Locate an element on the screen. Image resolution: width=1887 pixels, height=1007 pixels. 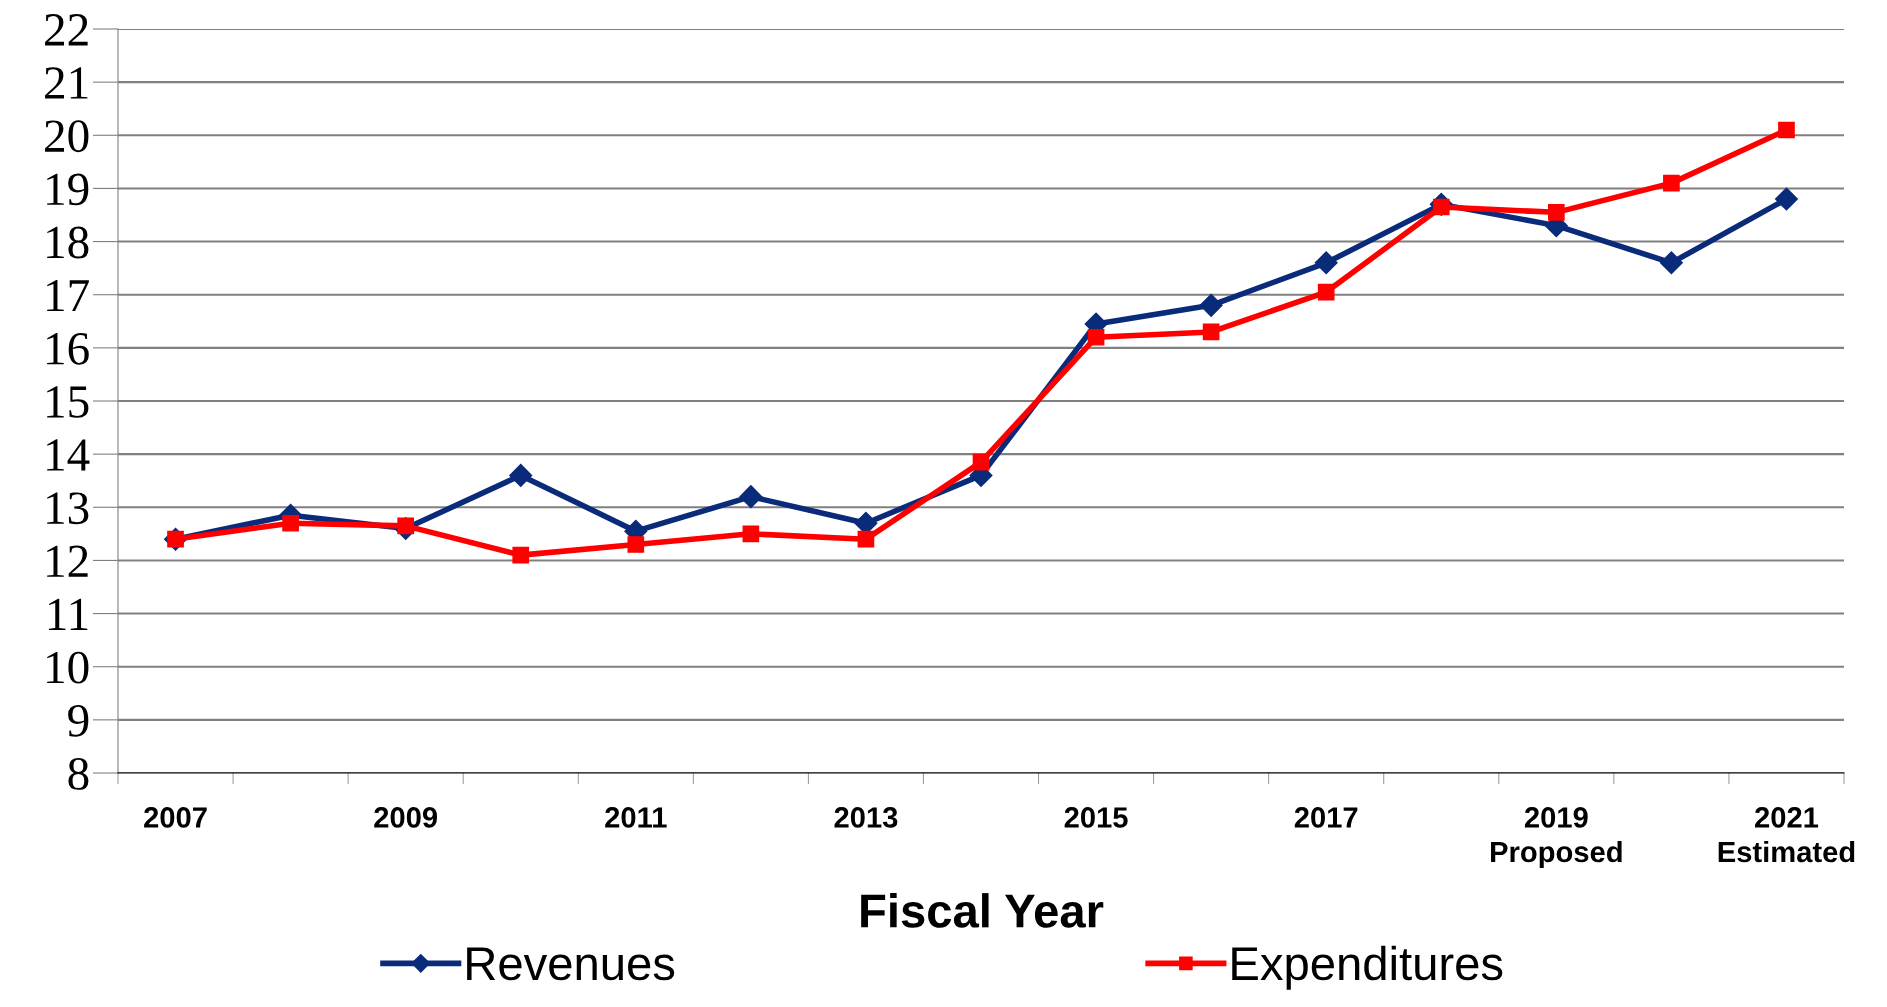
y-tick-label: 17 is located at coordinates (68, 295).